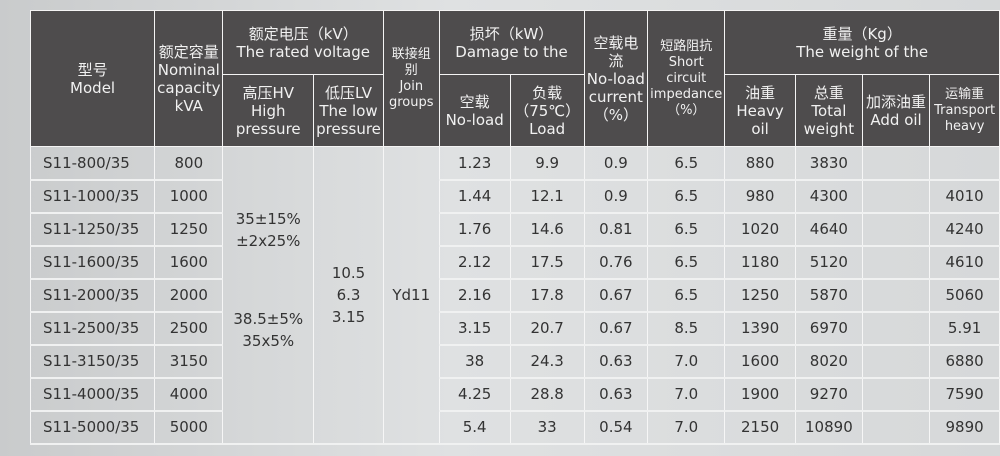 Image resolution: width=1000 pixels, height=456 pixels. Describe the element at coordinates (686, 328) in the screenshot. I see `cell-impedance: 8.5` at that location.